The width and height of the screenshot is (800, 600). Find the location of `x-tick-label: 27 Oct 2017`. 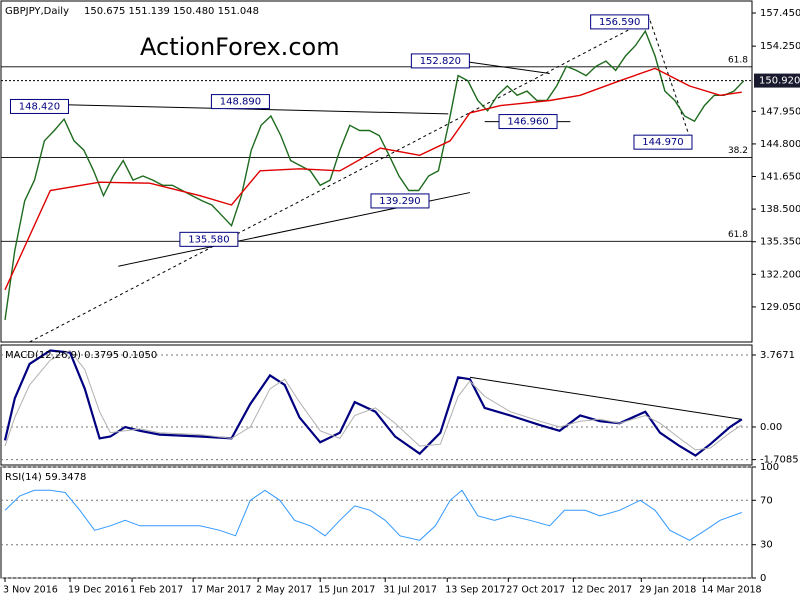

x-tick-label: 27 Oct 2017 is located at coordinates (535, 590).